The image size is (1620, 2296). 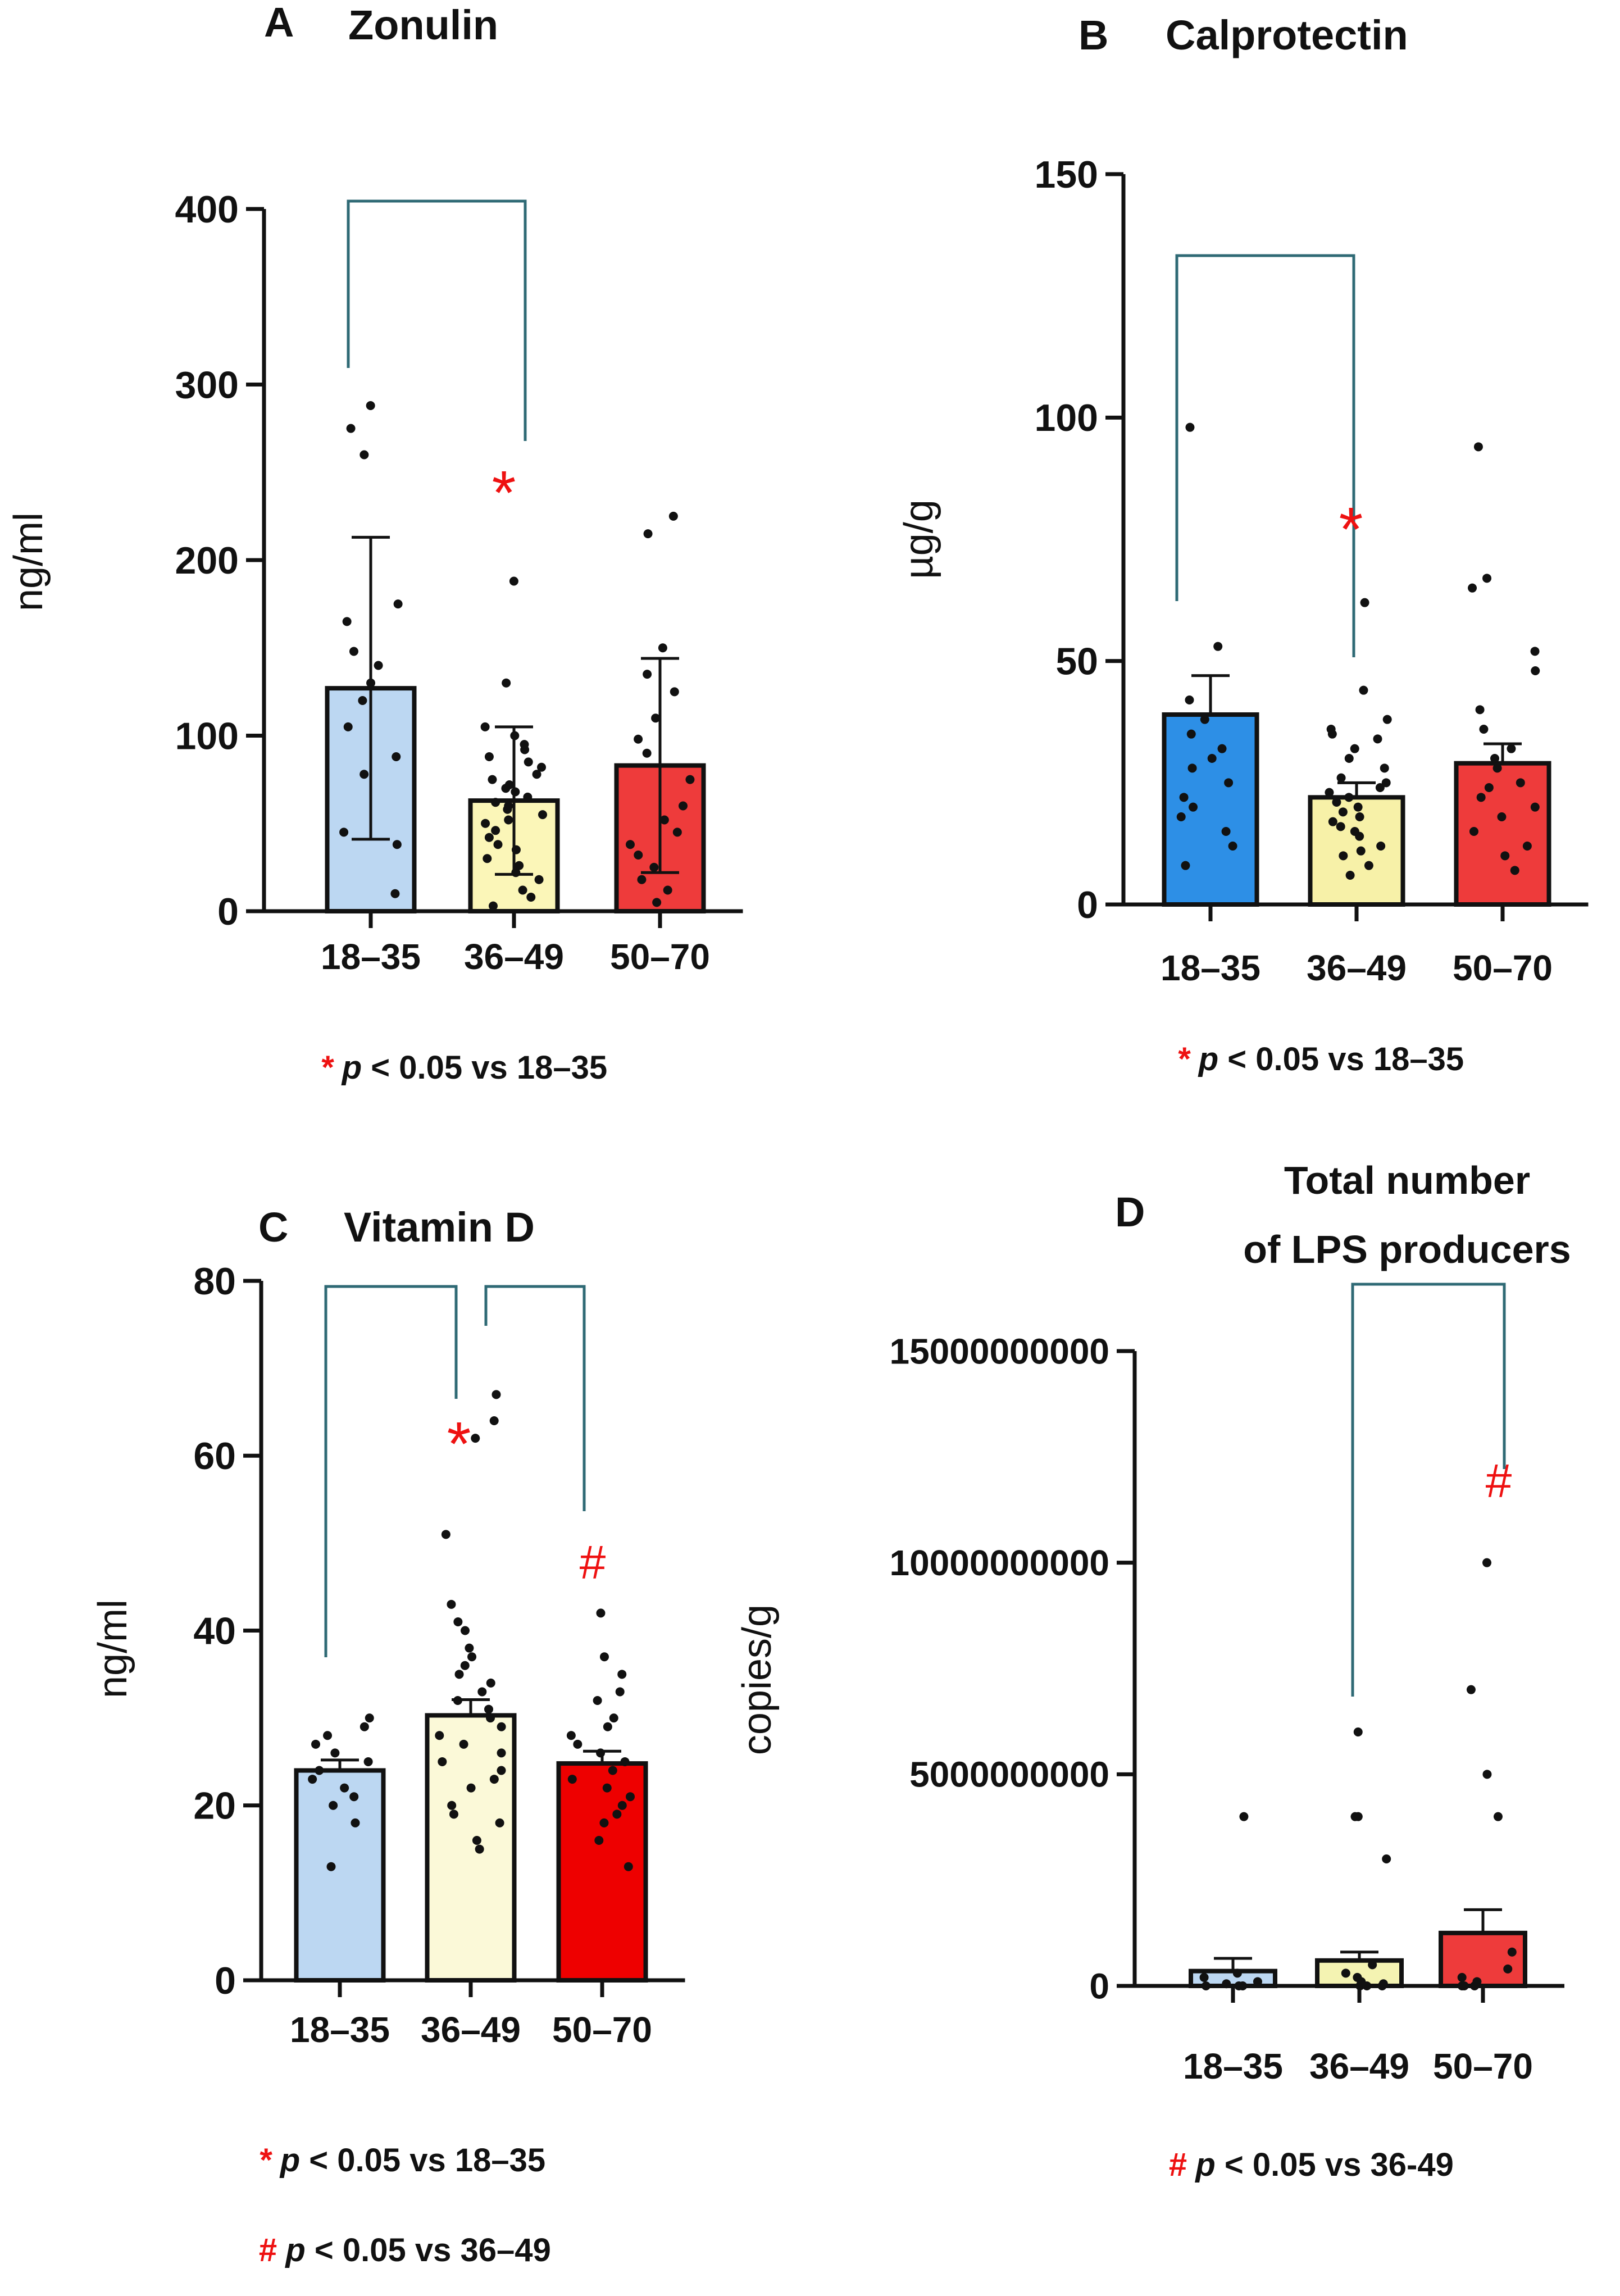 What do you see at coordinates (757, 1679) in the screenshot?
I see `y-axis-label: copies/g` at bounding box center [757, 1679].